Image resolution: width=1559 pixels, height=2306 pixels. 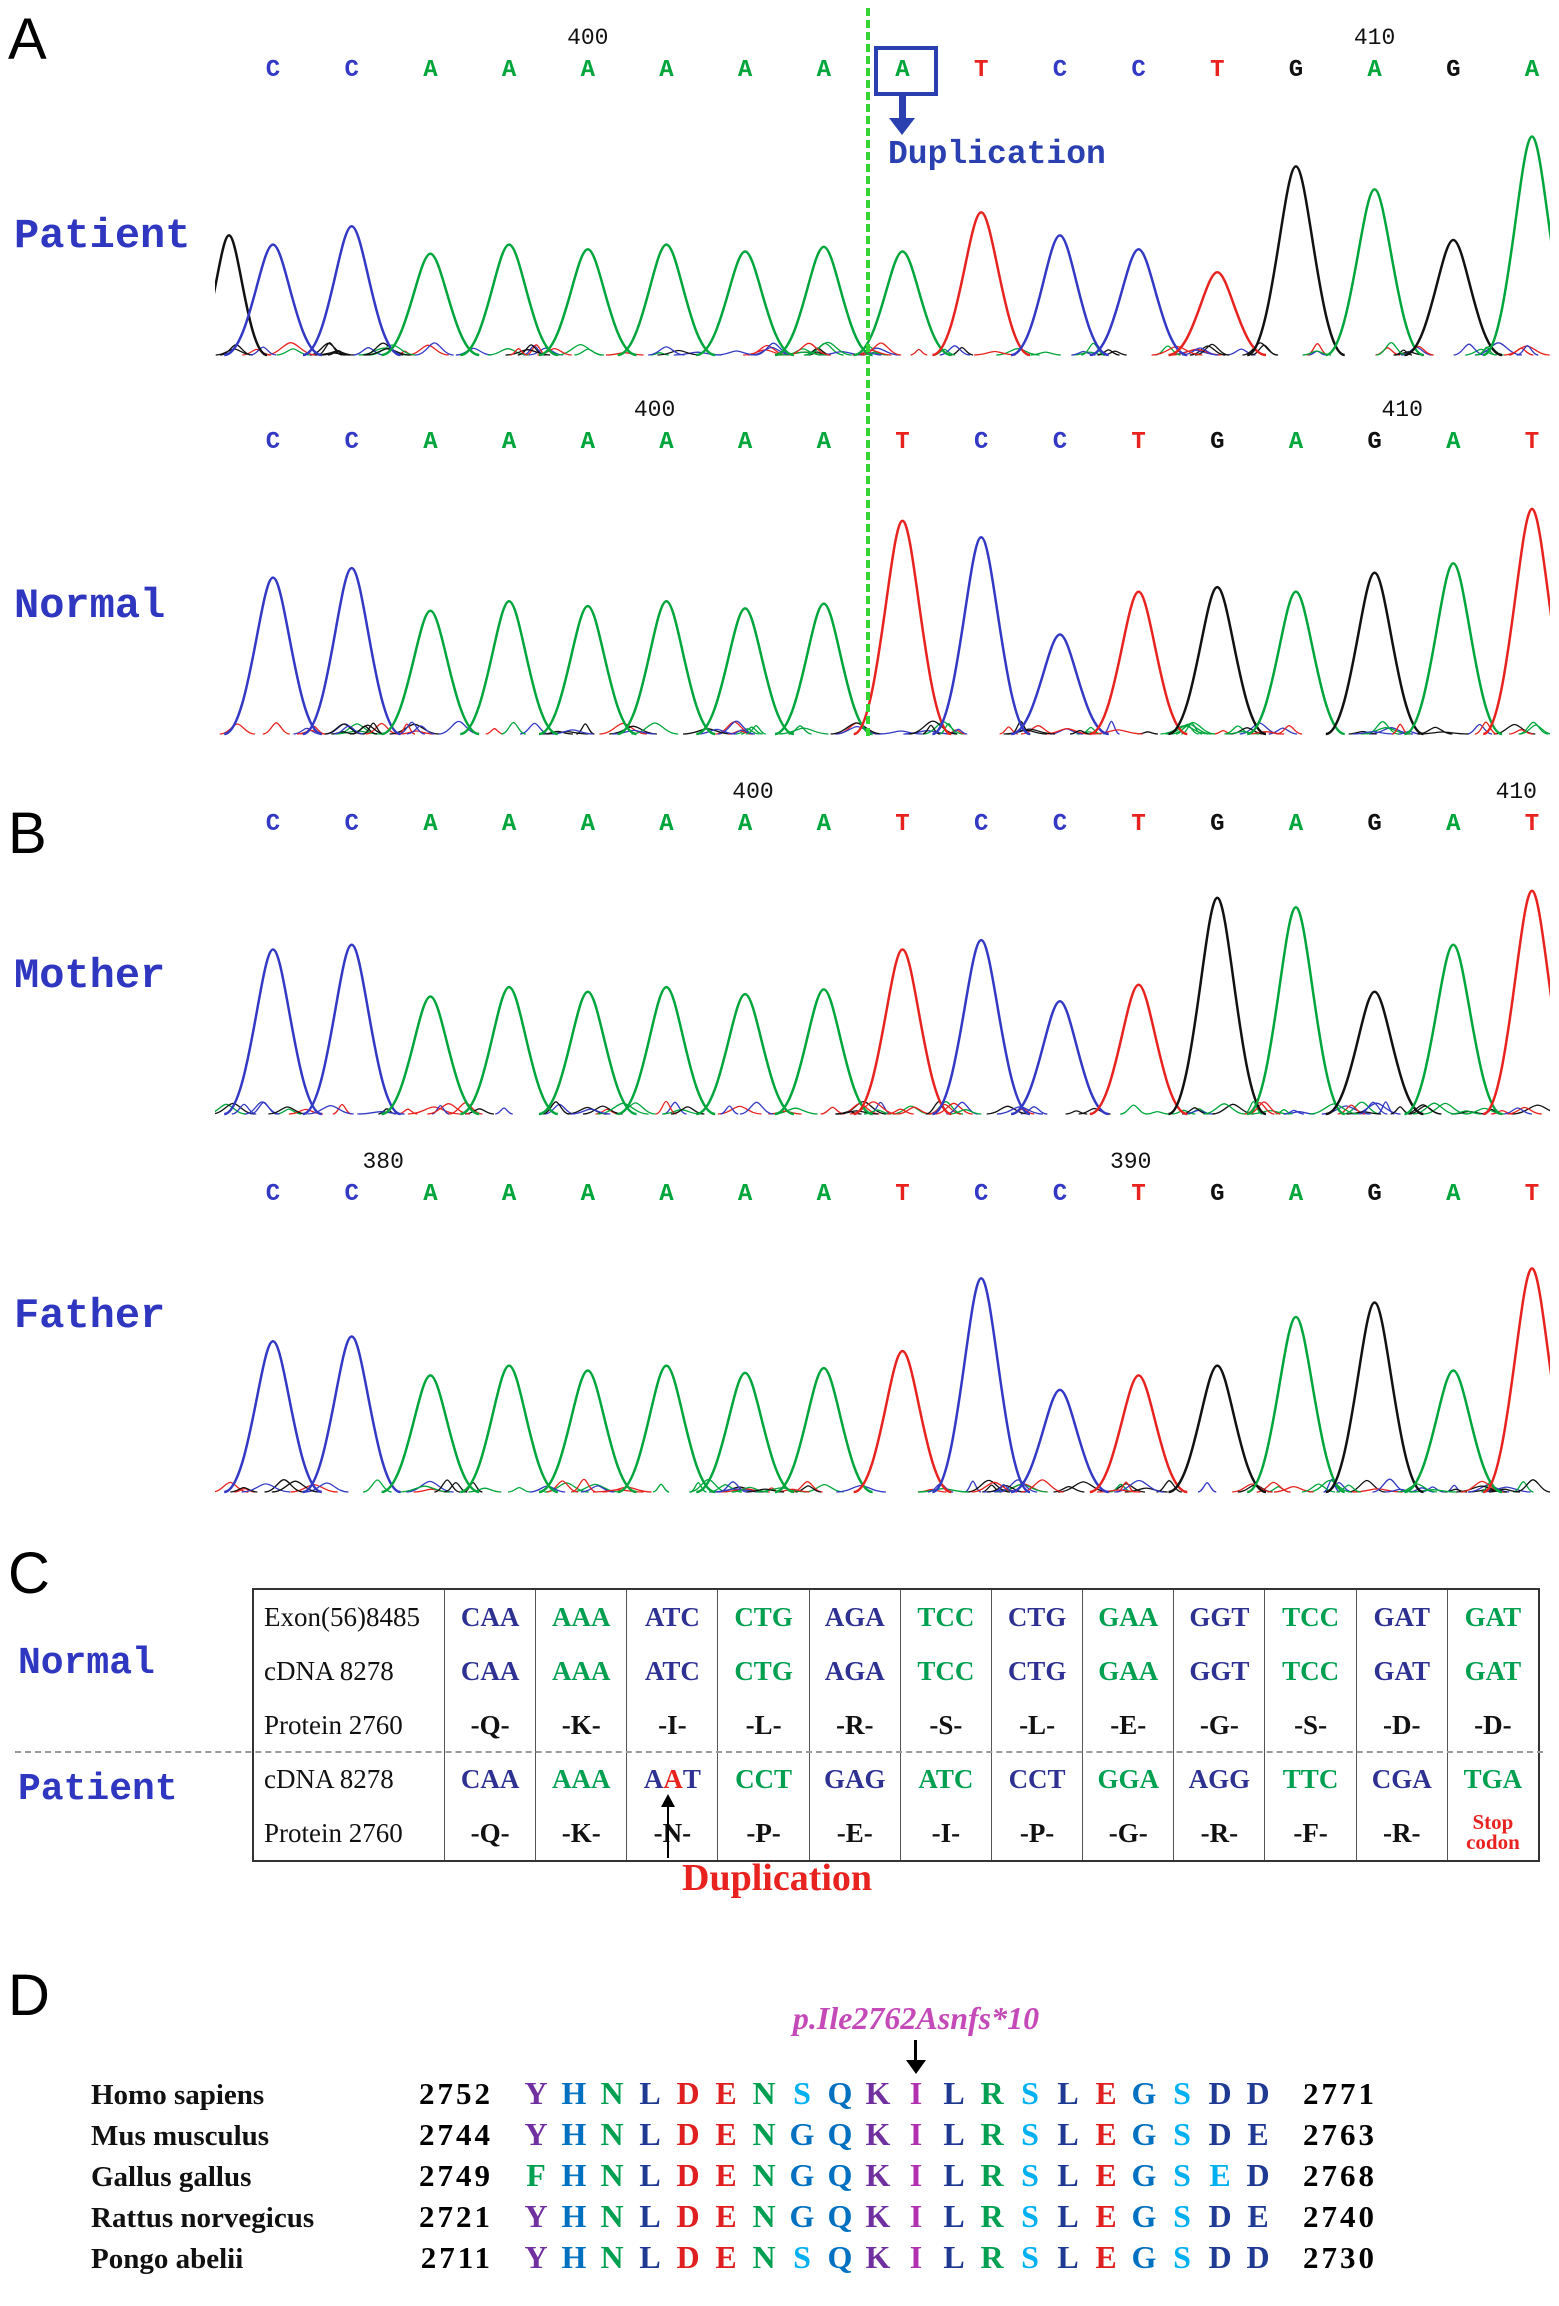 I want to click on protein-cell: -S-, so click(x=1309, y=1725).